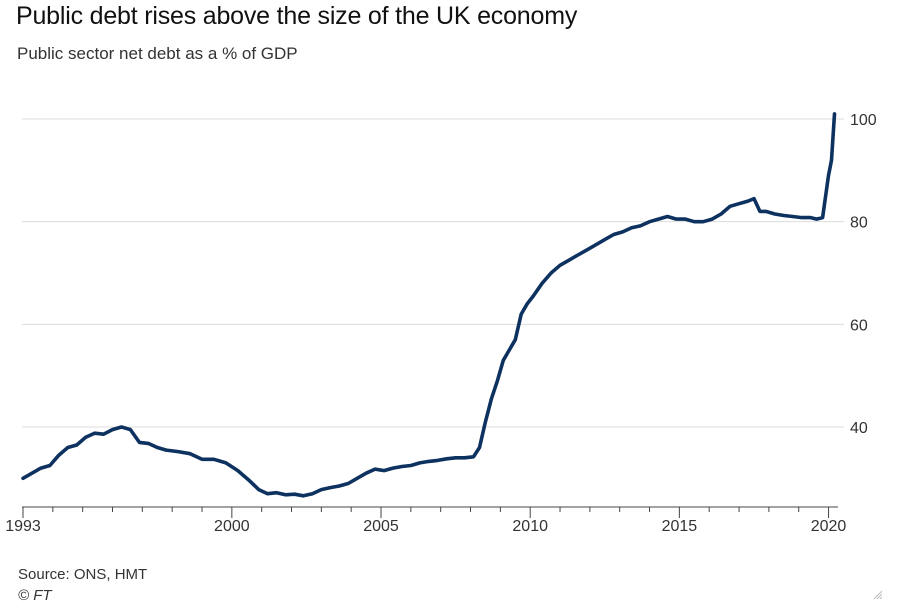 Image resolution: width=908 pixels, height=615 pixels. What do you see at coordinates (680, 526) in the screenshot?
I see `x-tick-label-2015: 2015` at bounding box center [680, 526].